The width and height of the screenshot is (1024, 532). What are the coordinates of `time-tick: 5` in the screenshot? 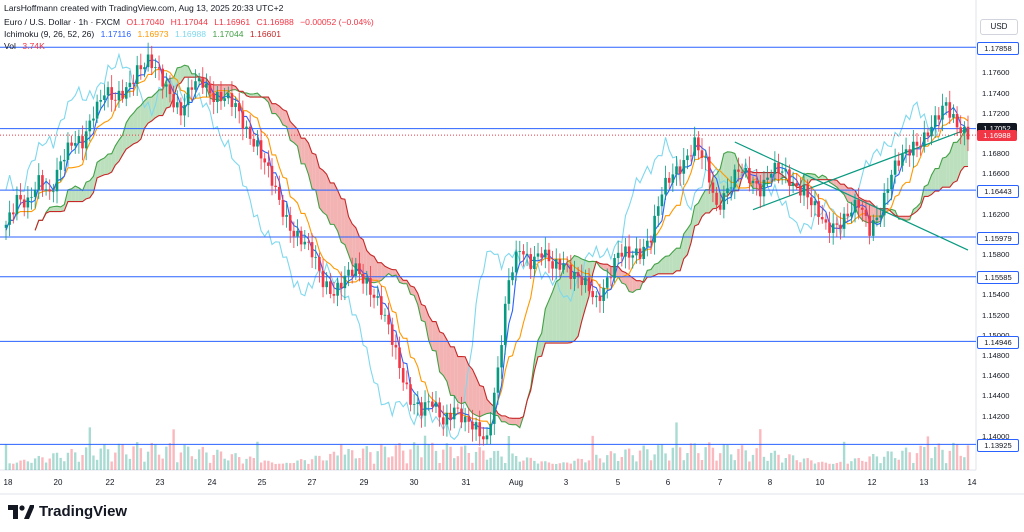 It's located at (618, 482).